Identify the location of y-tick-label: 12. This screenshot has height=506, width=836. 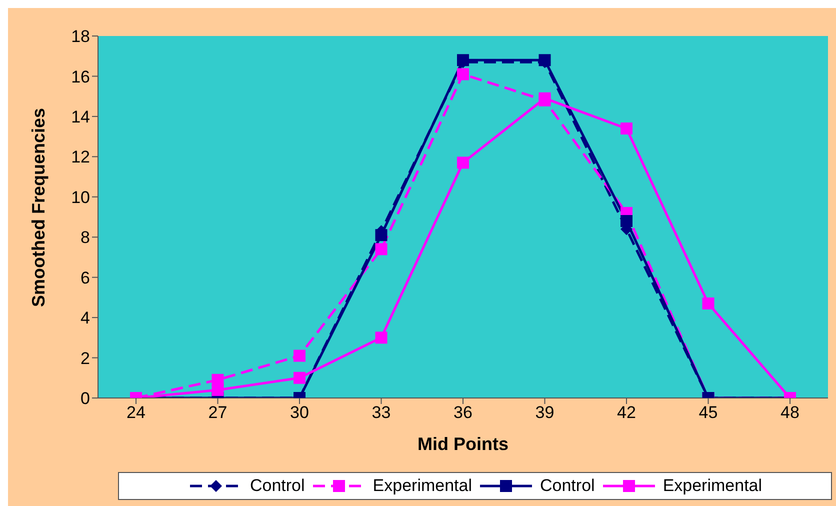
(80, 157).